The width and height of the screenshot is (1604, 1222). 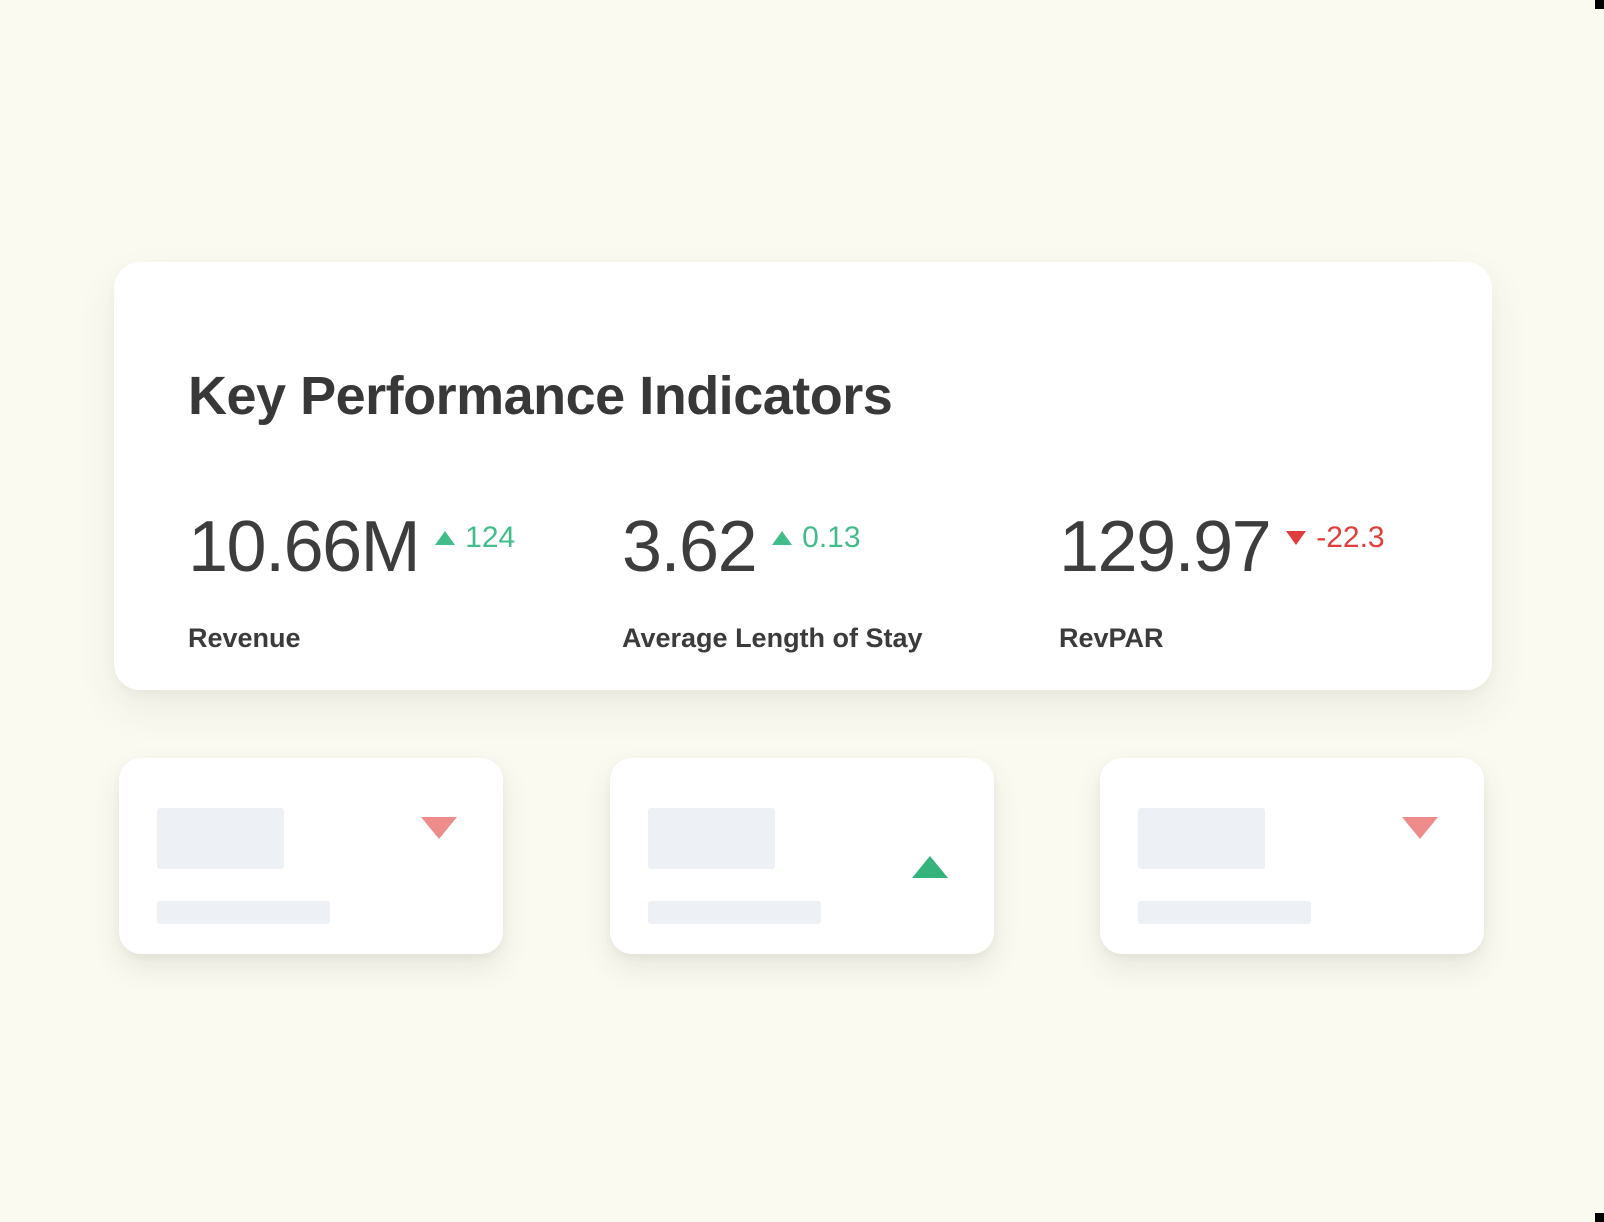 What do you see at coordinates (1350, 537) in the screenshot?
I see `kpi-delta-value: -22.3` at bounding box center [1350, 537].